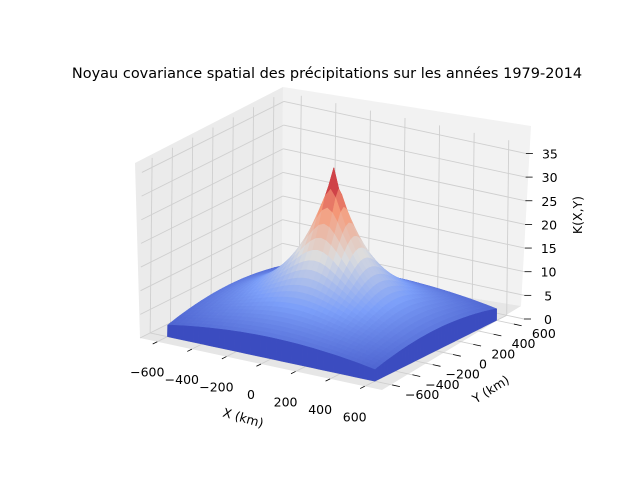  Describe the element at coordinates (442, 384) in the screenshot. I see `y-tick-label: −400` at that location.